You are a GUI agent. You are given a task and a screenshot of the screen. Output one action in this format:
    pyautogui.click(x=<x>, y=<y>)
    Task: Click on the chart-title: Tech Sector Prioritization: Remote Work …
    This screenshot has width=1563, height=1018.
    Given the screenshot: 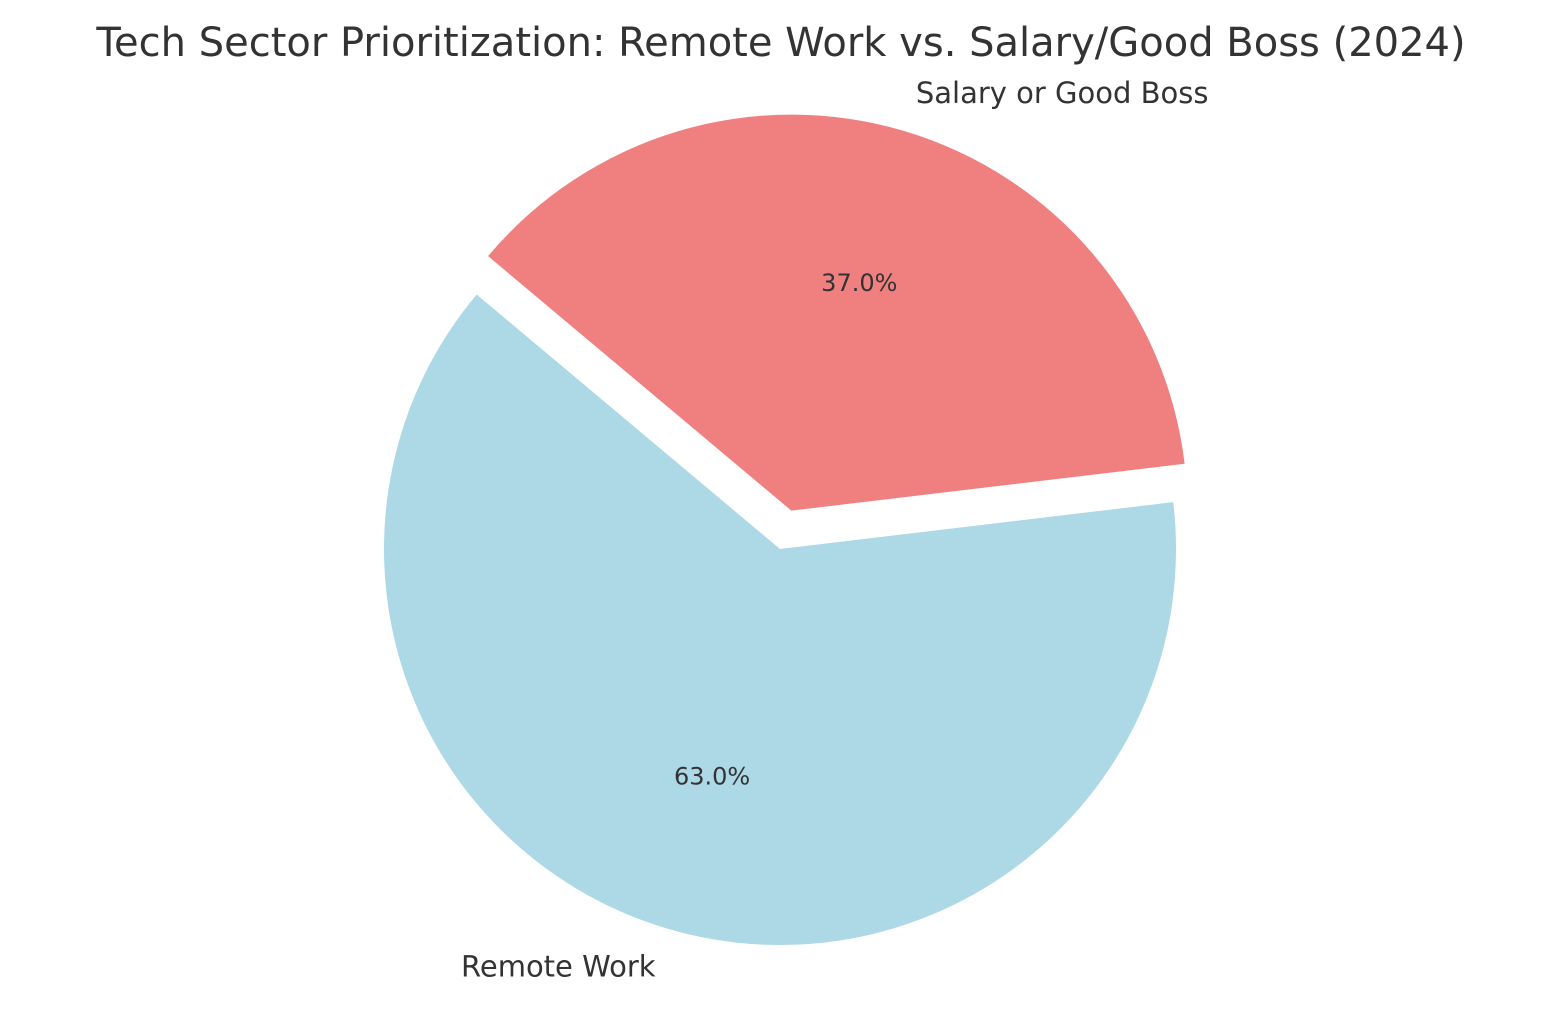 What is the action you would take?
    pyautogui.click(x=780, y=43)
    